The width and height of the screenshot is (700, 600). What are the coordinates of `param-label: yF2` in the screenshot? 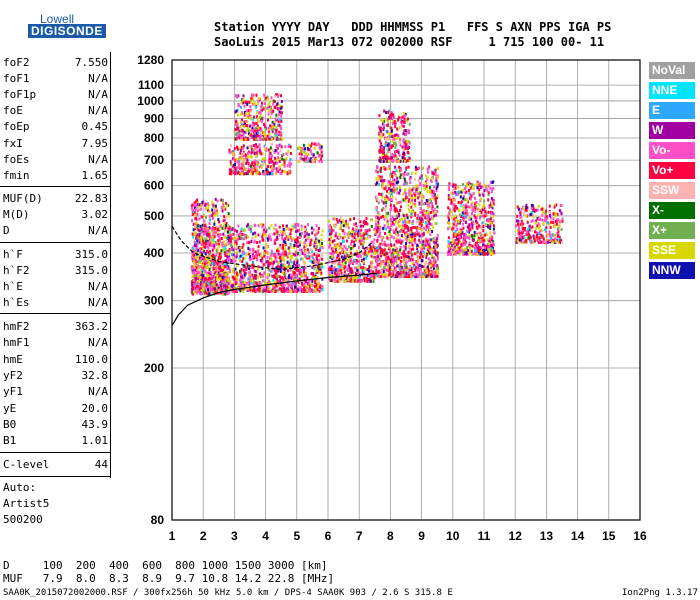 It's located at (13, 375).